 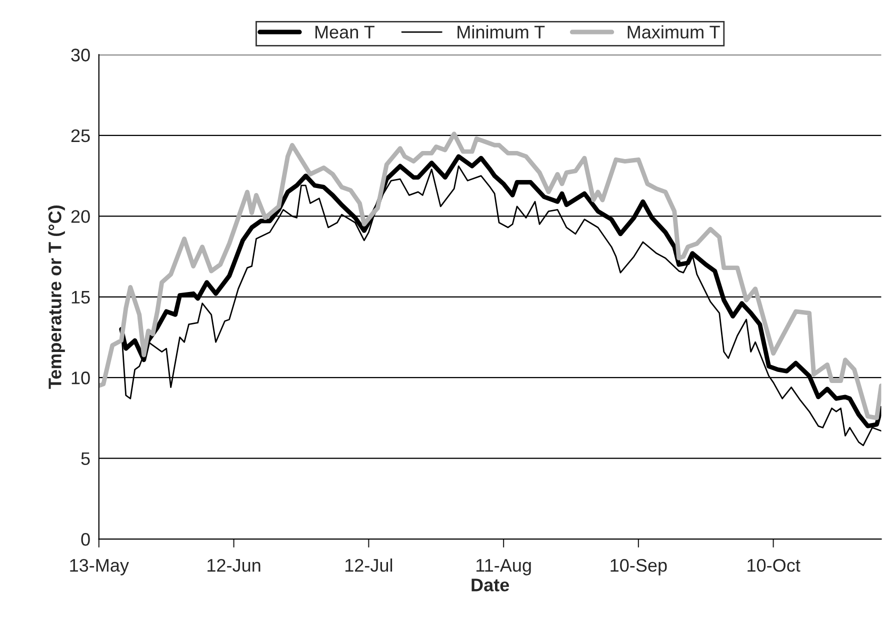 What do you see at coordinates (503, 567) in the screenshot?
I see `x-tick-label: 11-Aug` at bounding box center [503, 567].